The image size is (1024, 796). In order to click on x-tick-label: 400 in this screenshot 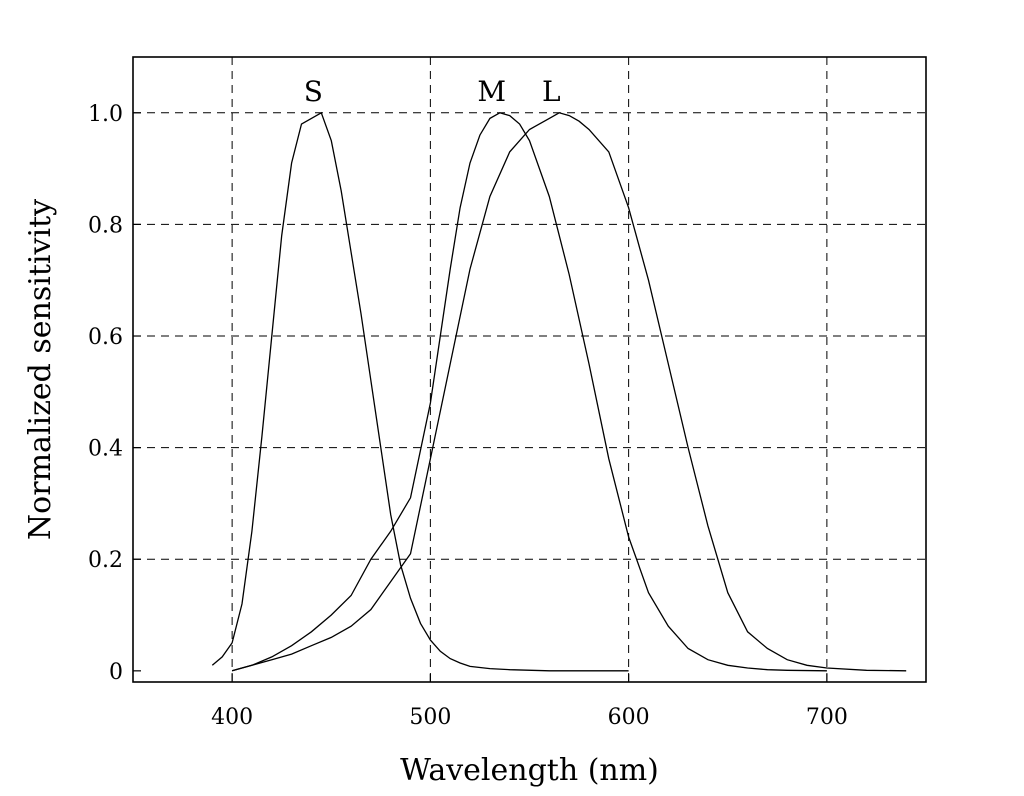, I will do `click(232, 717)`.